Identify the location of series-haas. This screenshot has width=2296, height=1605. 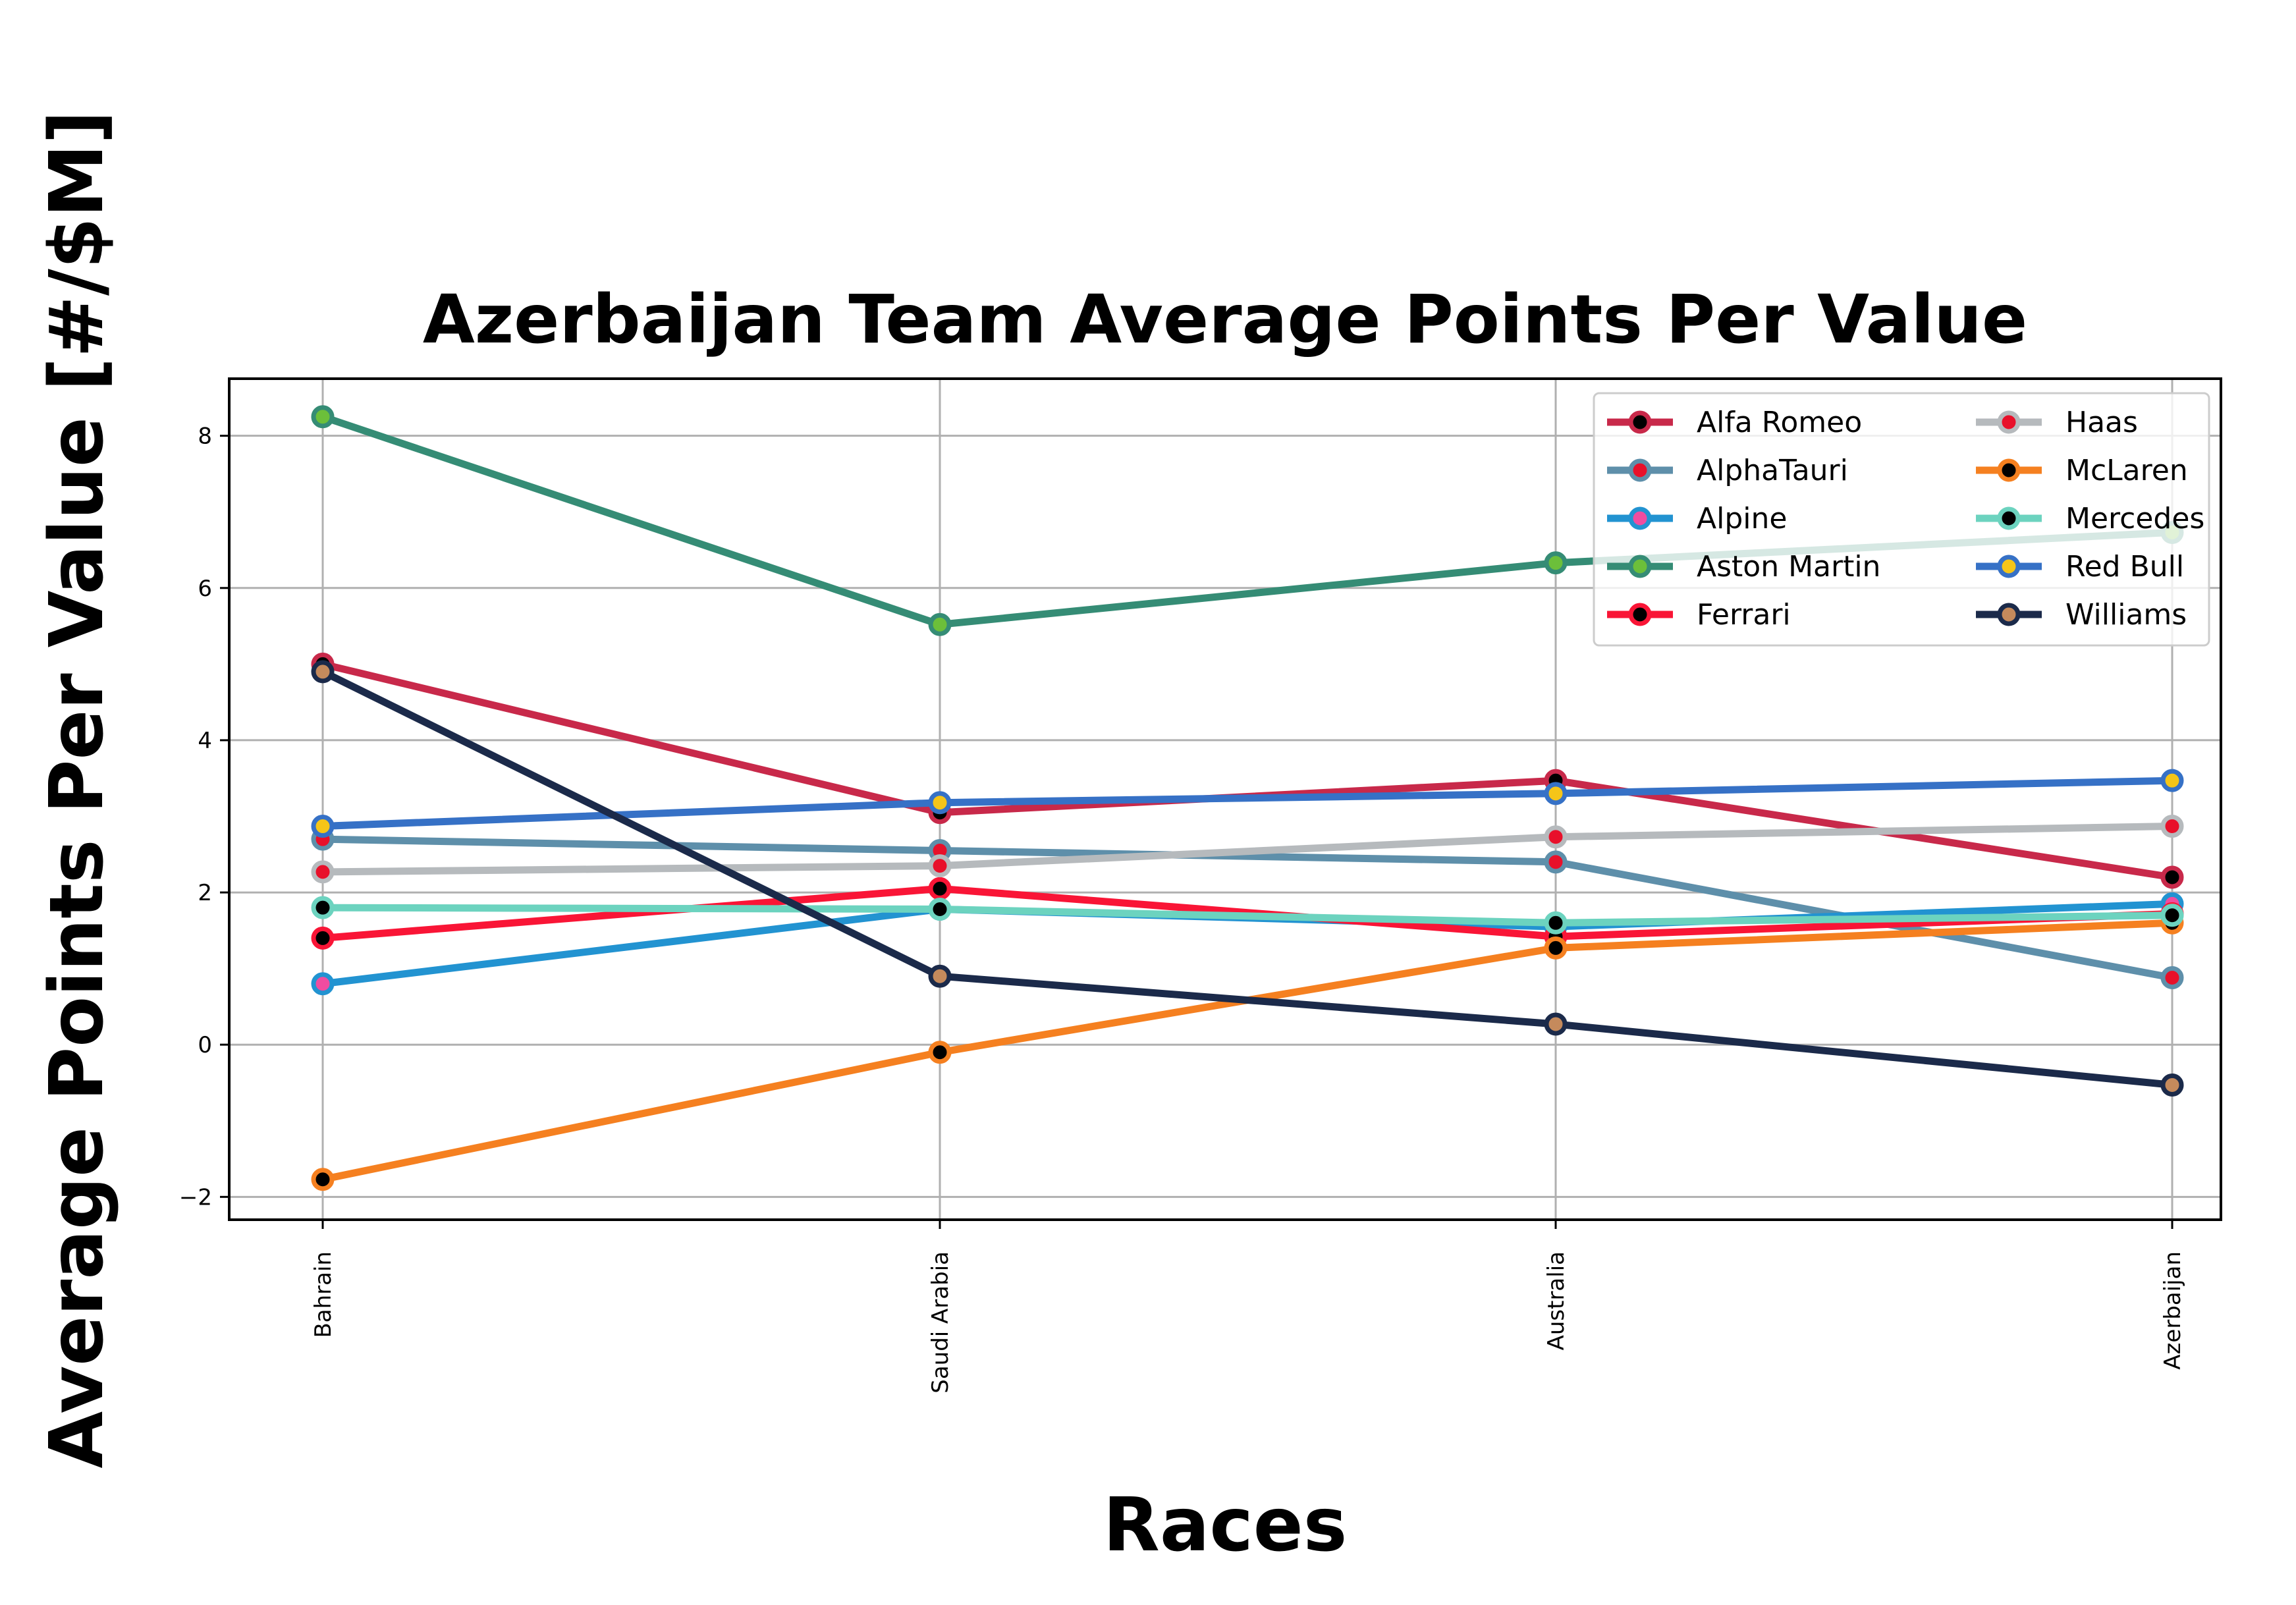
(1247, 849).